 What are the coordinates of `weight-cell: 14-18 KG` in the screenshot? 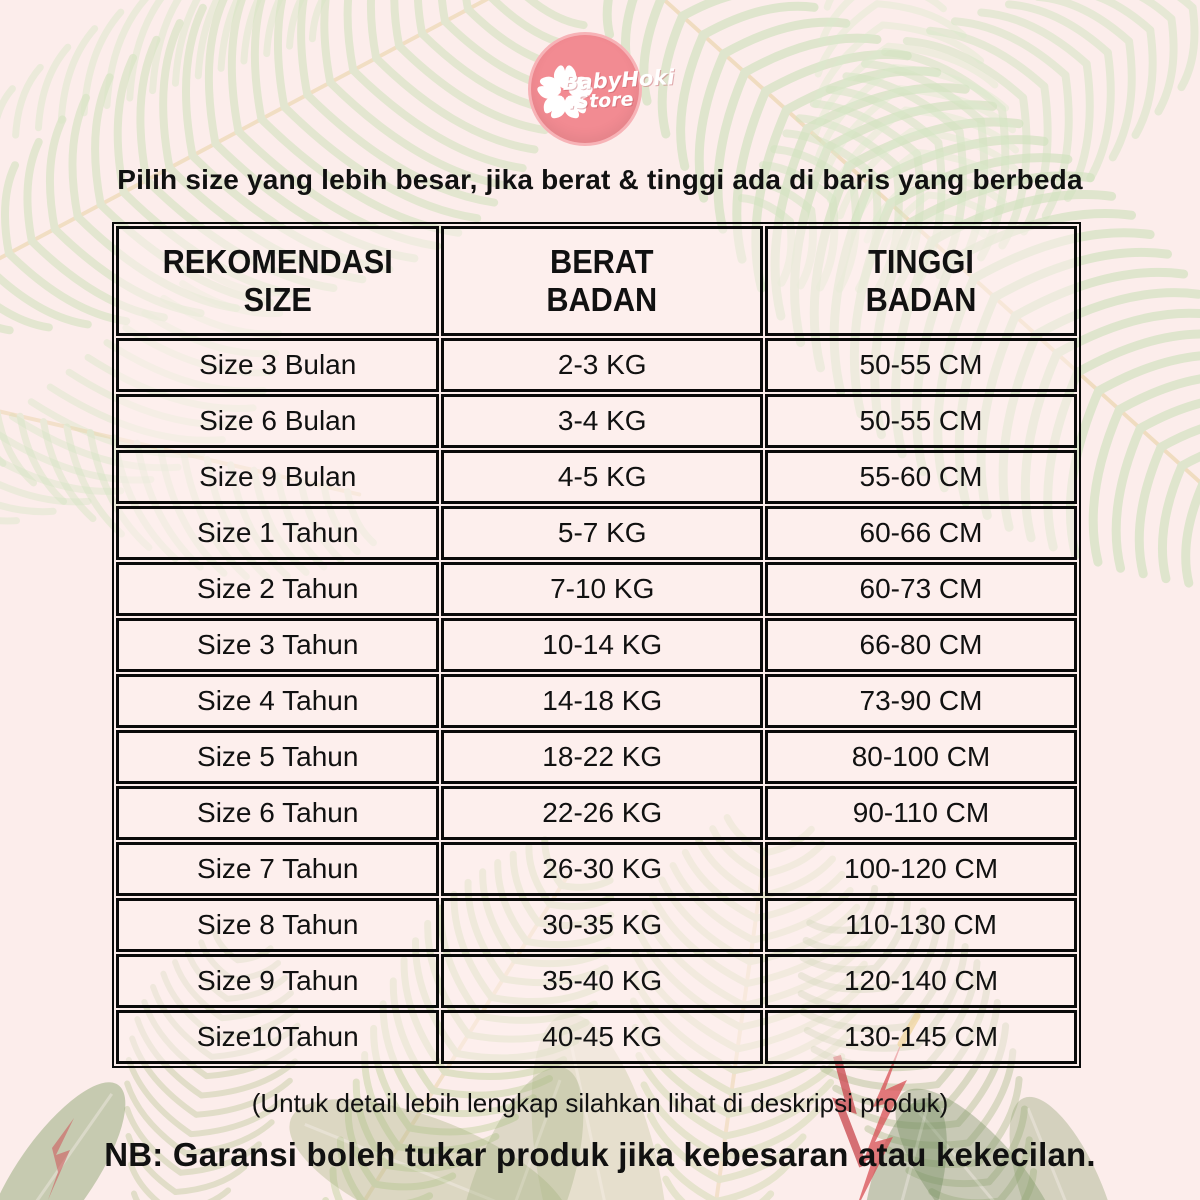 It's located at (602, 701).